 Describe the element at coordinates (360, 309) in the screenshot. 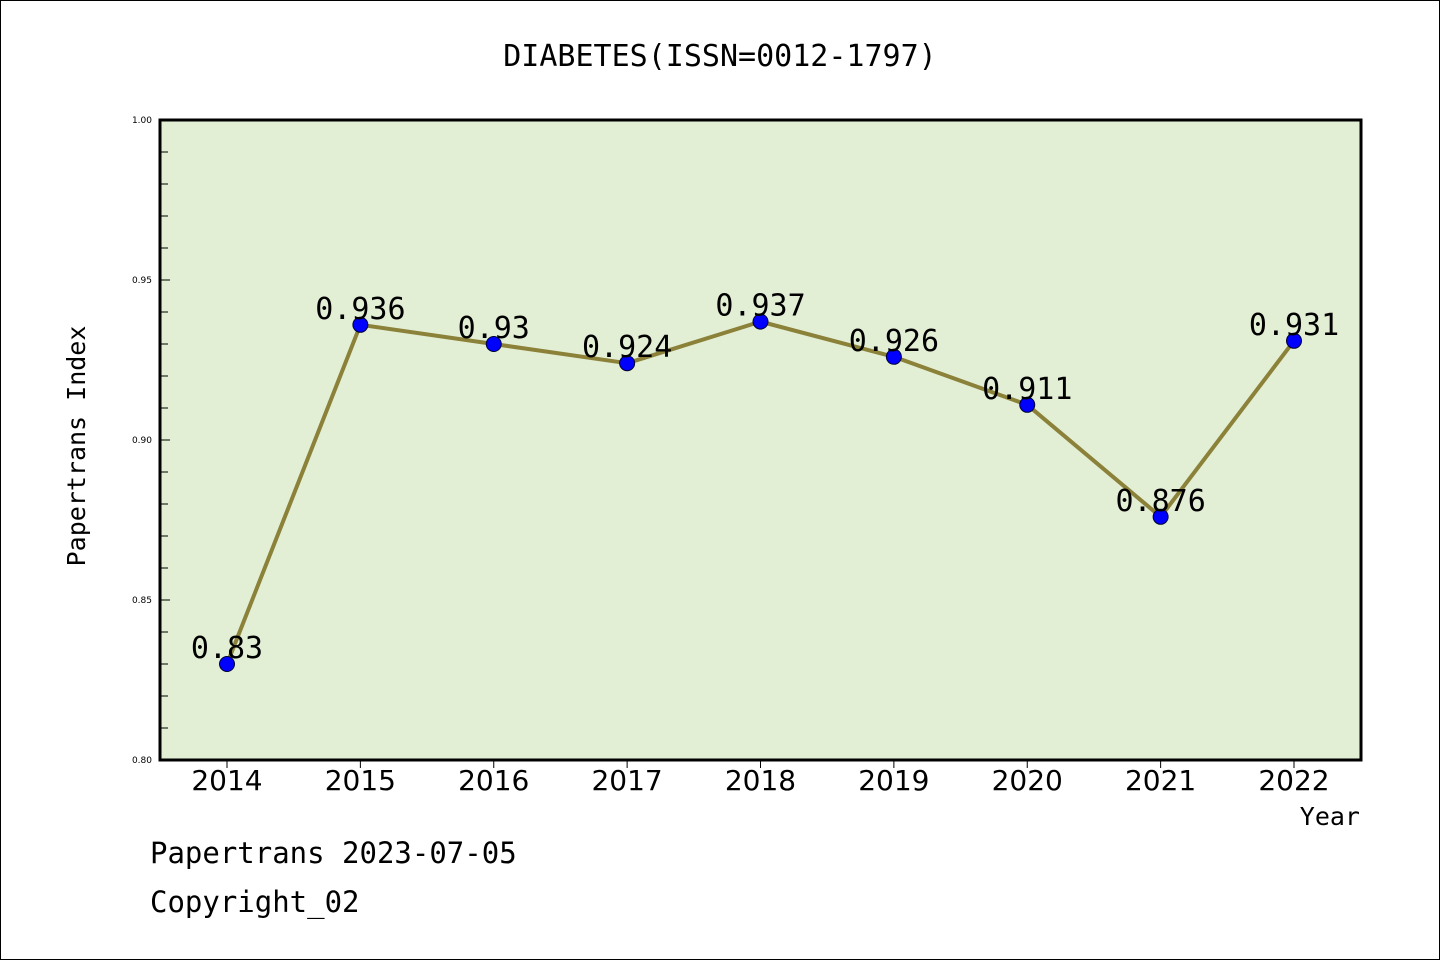

I see `data-label: 0.936` at that location.